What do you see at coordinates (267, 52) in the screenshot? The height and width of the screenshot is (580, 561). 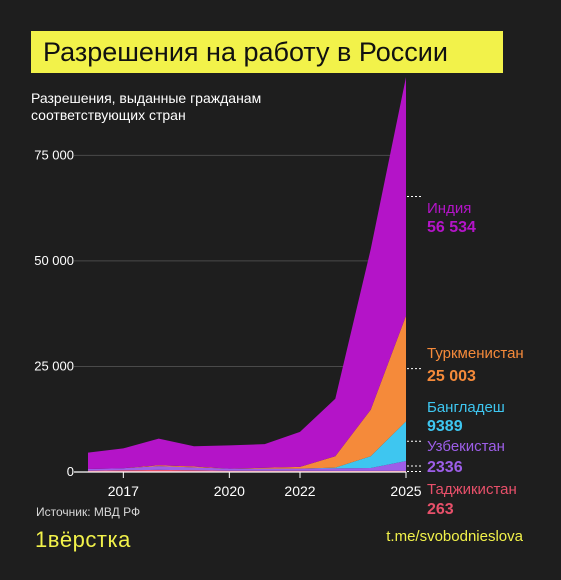 I see `chart-title: Разрешения на работу в России` at bounding box center [267, 52].